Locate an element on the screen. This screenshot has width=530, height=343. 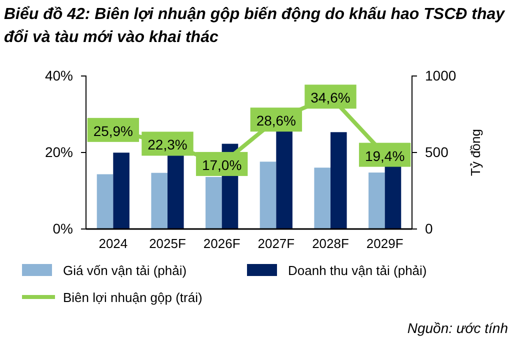
y2-tick-label: 0 is located at coordinates (429, 228).